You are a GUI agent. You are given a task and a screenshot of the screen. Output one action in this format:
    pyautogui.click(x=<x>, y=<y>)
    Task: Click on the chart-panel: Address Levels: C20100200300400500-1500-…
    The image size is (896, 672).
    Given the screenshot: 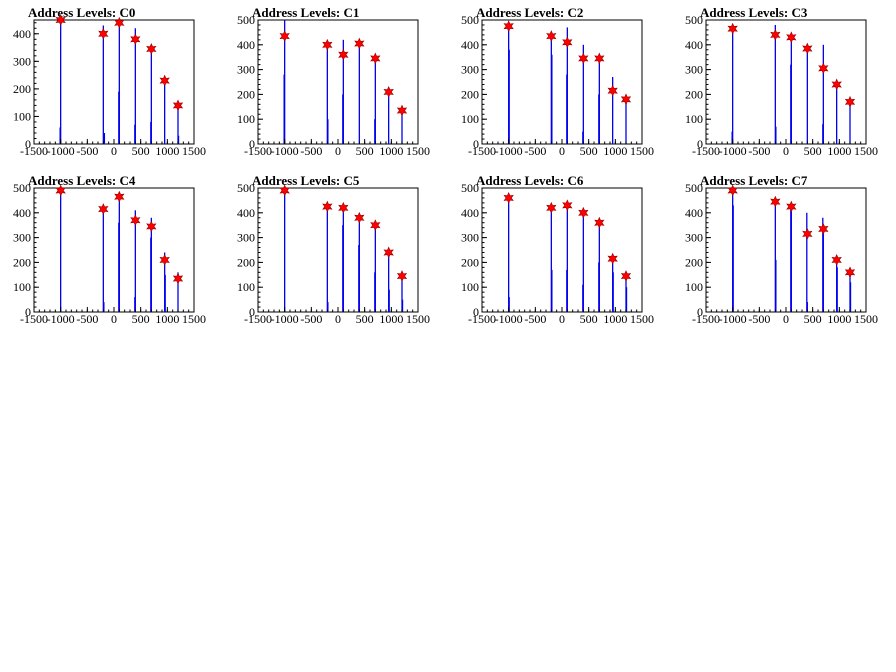 What is the action you would take?
    pyautogui.click(x=557, y=81)
    